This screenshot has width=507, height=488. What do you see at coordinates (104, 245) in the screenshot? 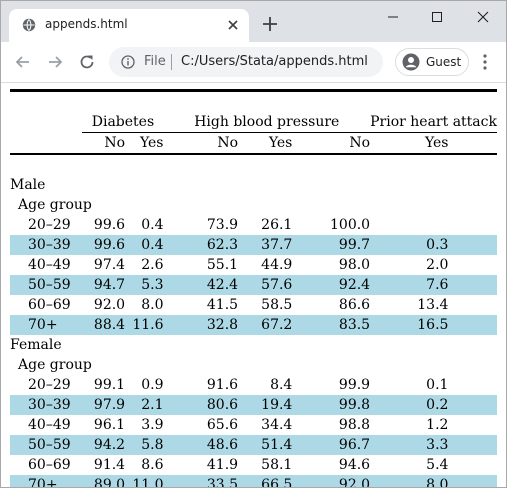
I see `cell-value: 99.6` at bounding box center [104, 245].